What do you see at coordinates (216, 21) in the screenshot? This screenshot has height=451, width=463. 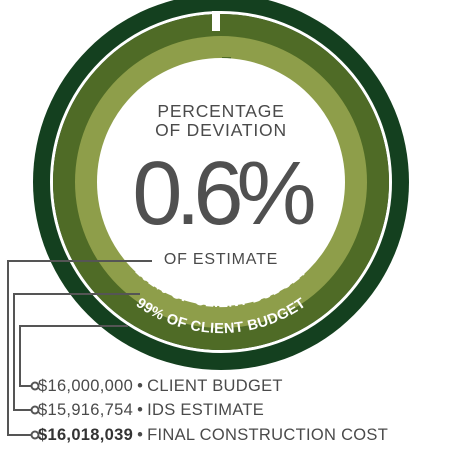 I see `ring-gap-tick` at bounding box center [216, 21].